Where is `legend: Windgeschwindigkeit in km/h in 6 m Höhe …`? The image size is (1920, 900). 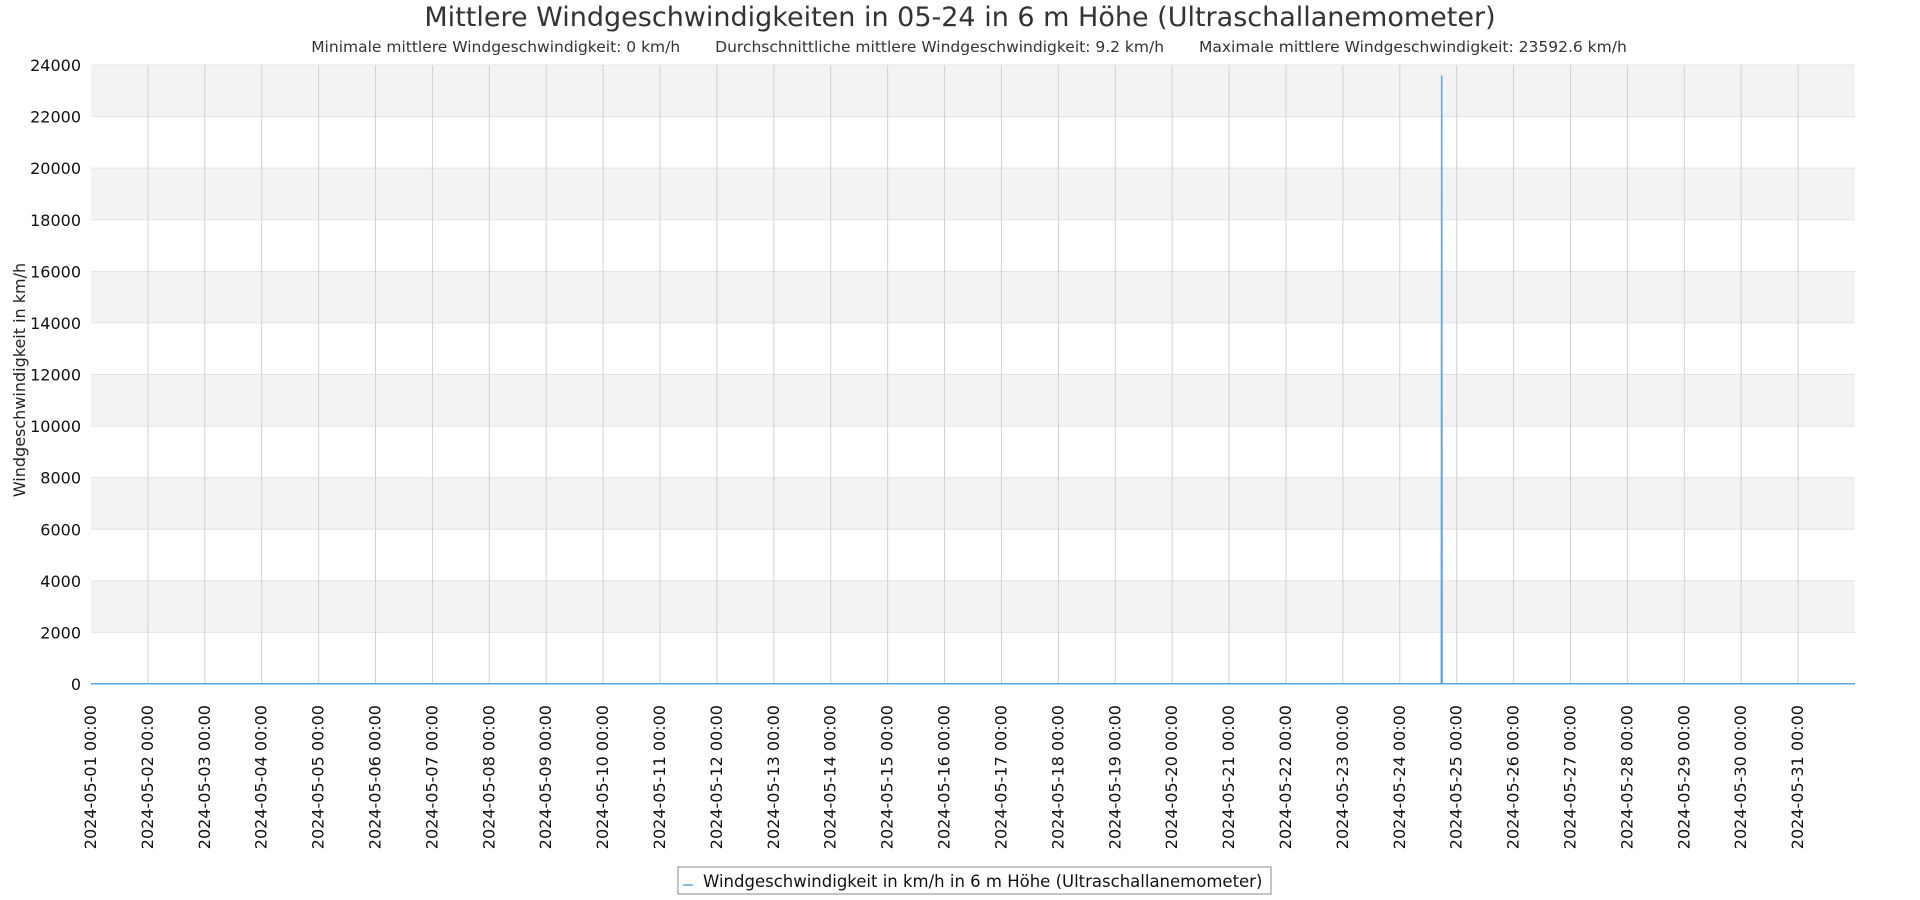
legend: Windgeschwindigkeit in km/h in 6 m Höhe … is located at coordinates (974, 880).